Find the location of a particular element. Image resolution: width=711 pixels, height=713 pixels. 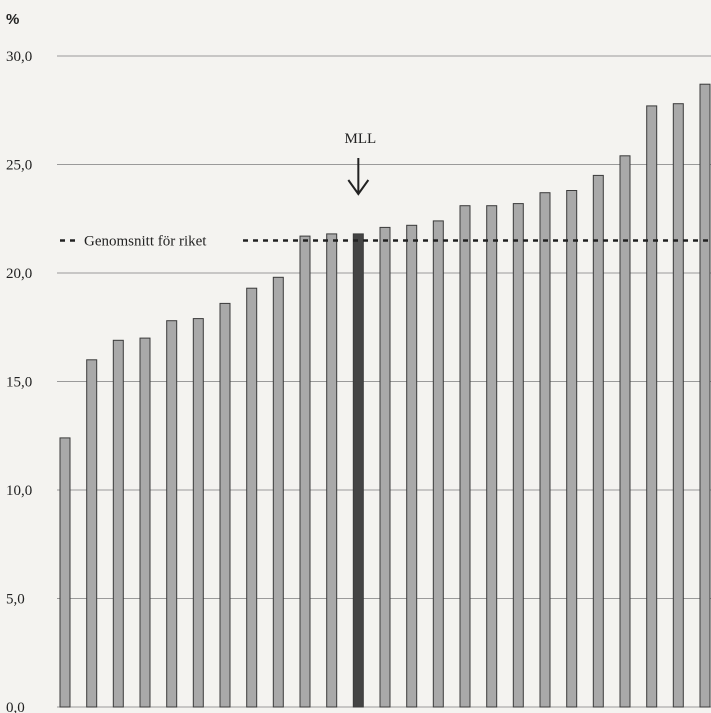

y-axis-unit: % is located at coordinates (12, 19).